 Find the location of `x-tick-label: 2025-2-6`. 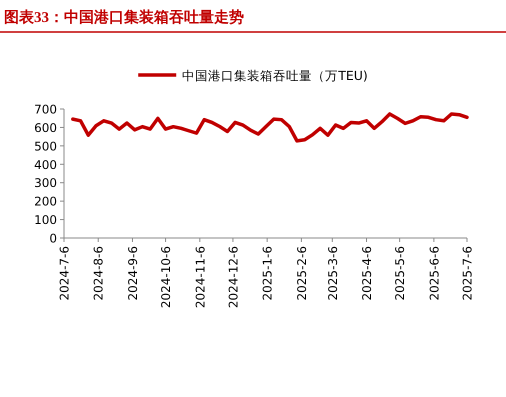

x-tick-label: 2025-2-6 is located at coordinates (301, 273).